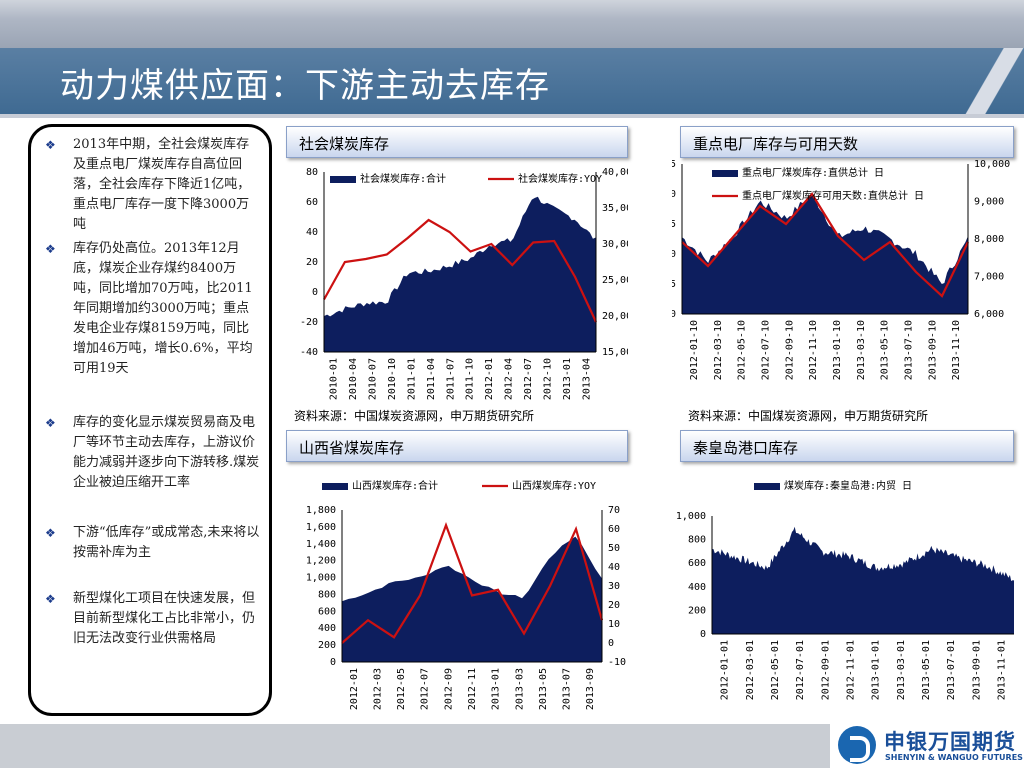 This screenshot has height=768, width=1024. I want to click on title-underline, so click(512, 116).